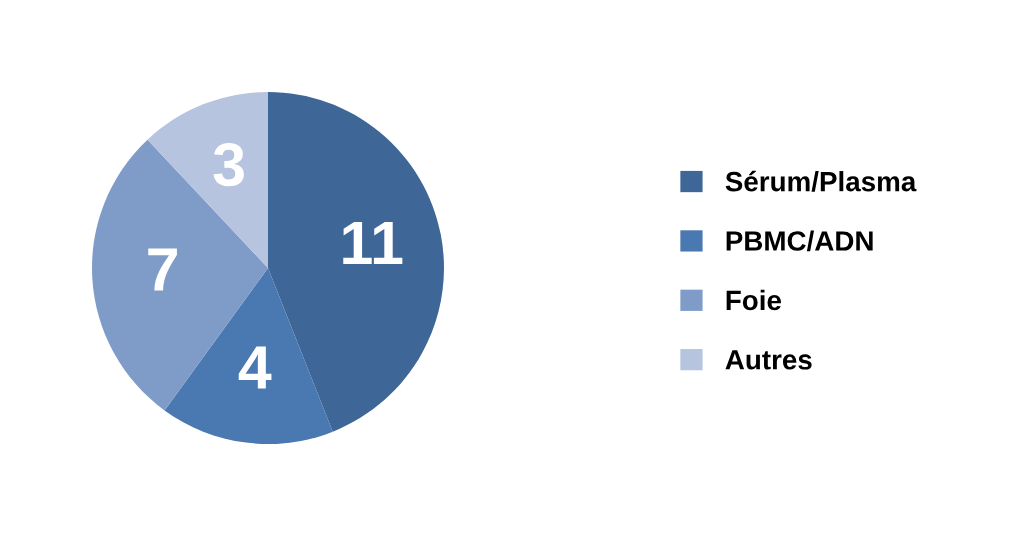  I want to click on legend-label: Autres, so click(768, 360).